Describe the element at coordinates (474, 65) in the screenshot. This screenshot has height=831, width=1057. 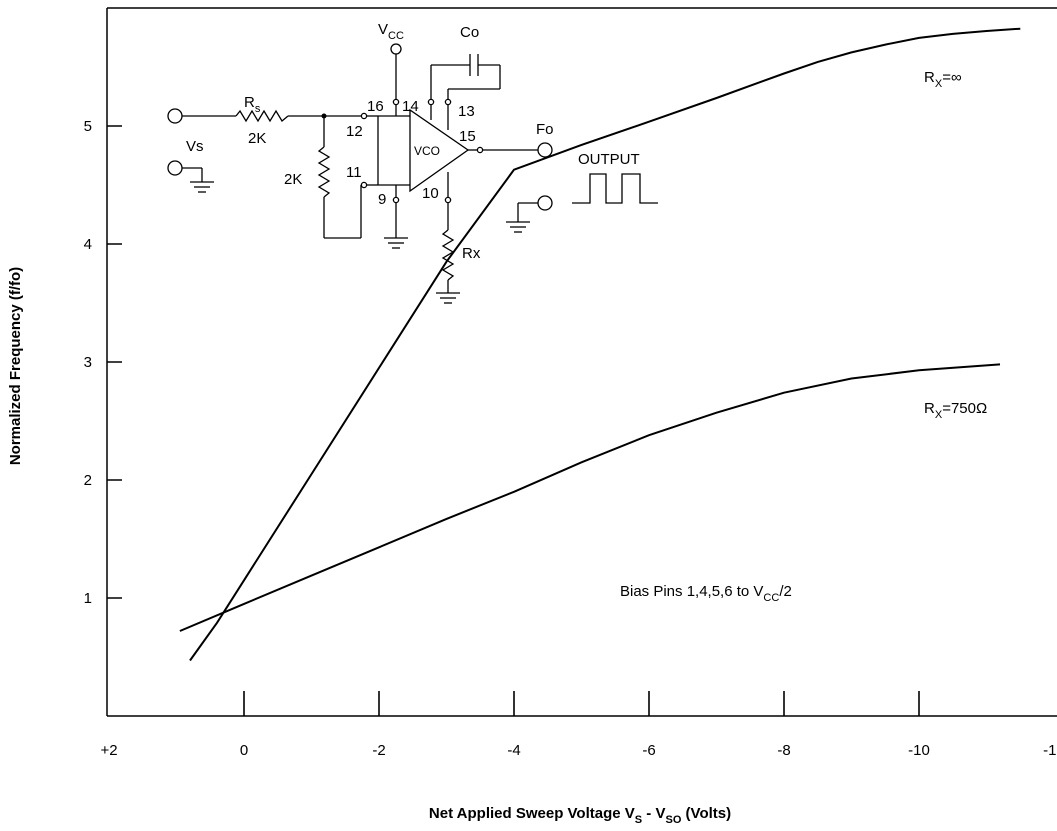
I see `capacitor-icon` at that location.